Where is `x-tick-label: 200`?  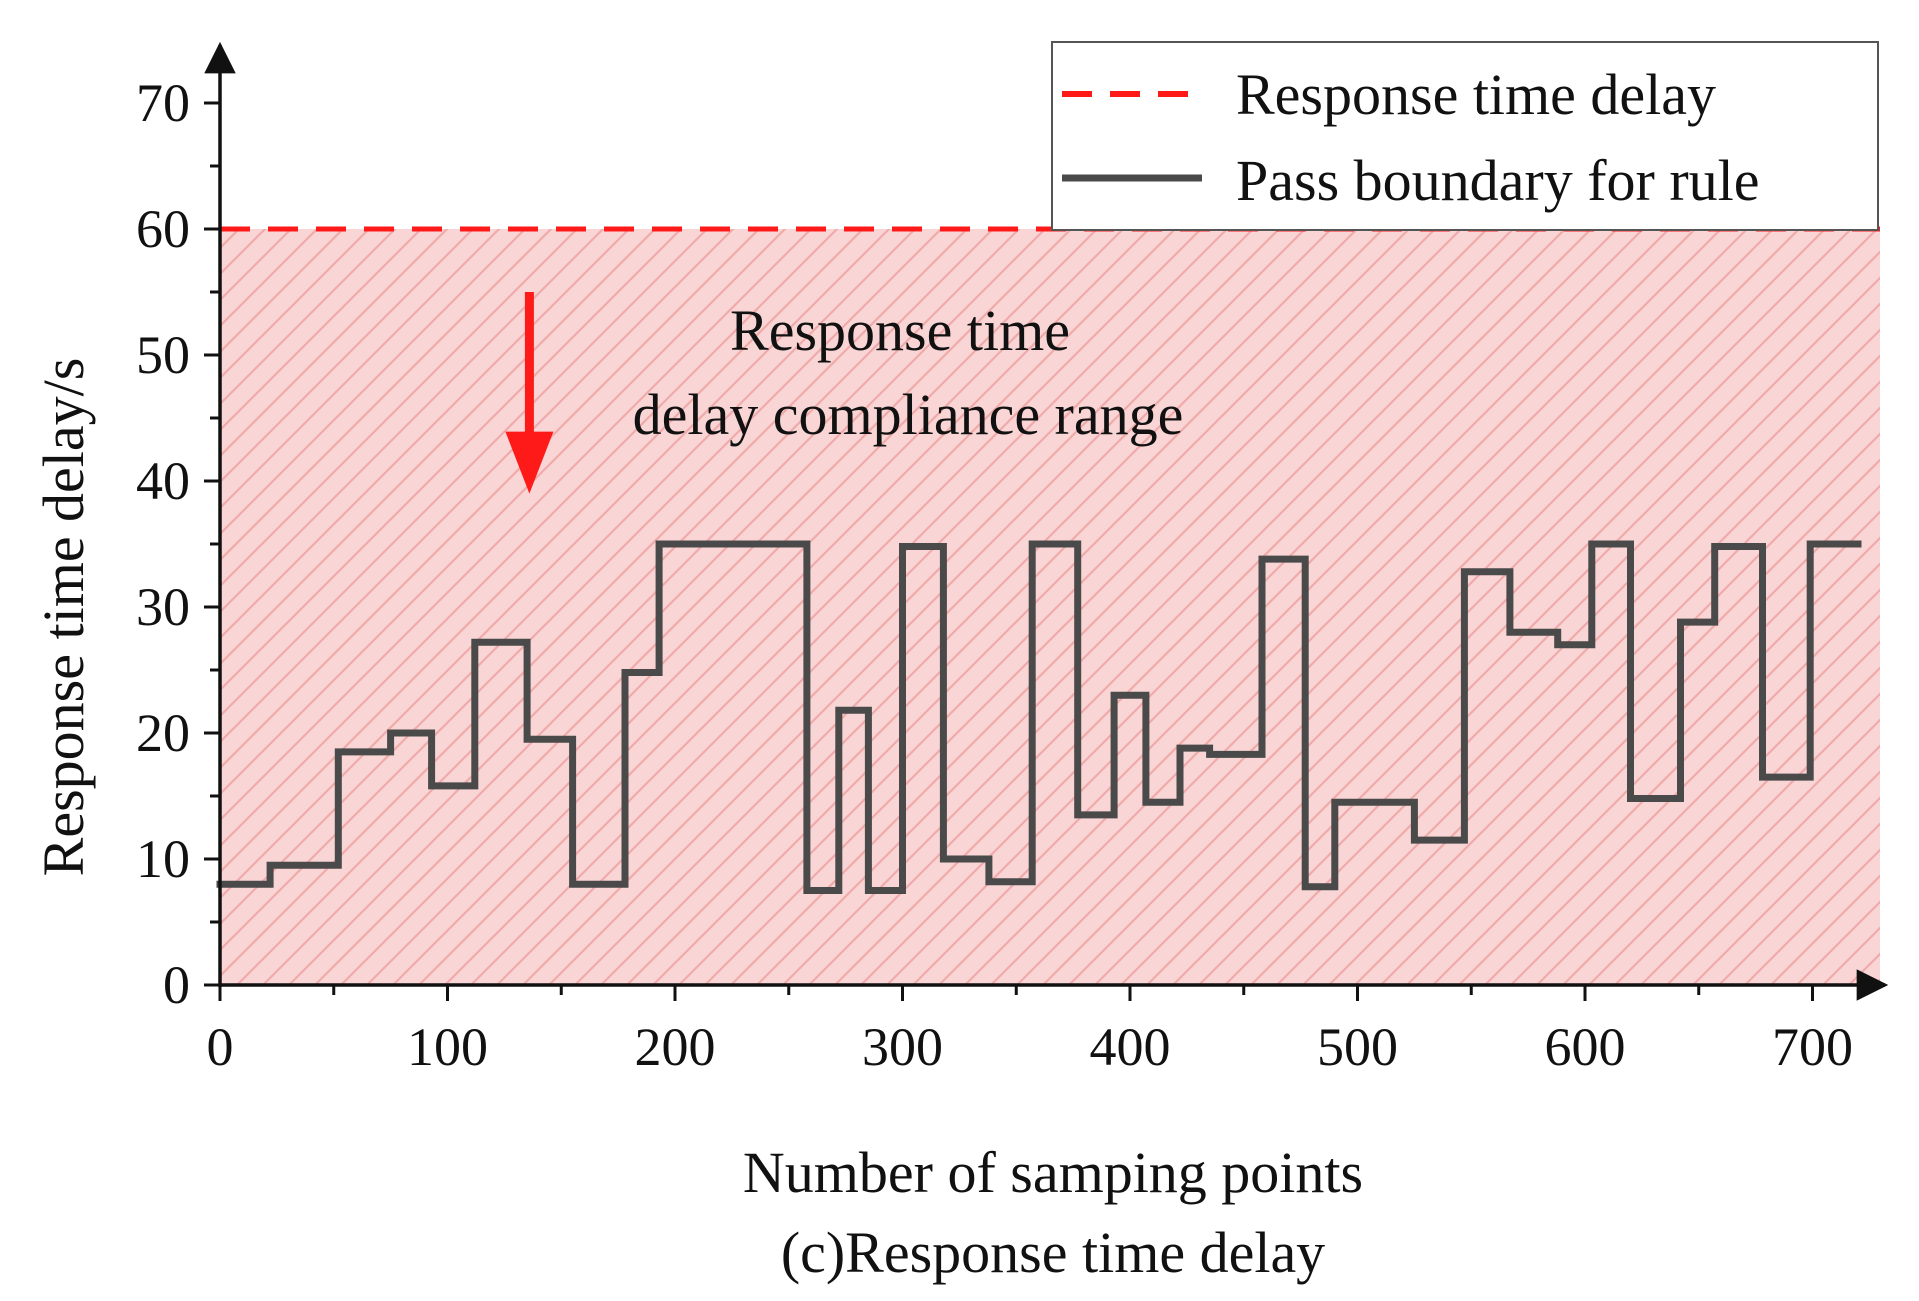 x-tick-label: 200 is located at coordinates (675, 1047).